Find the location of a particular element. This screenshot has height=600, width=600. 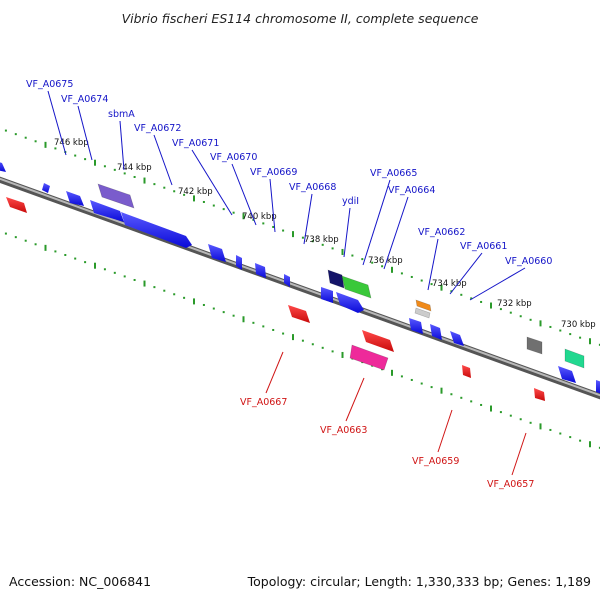

gene-label: VF_A0657 is located at coordinates (510, 484).